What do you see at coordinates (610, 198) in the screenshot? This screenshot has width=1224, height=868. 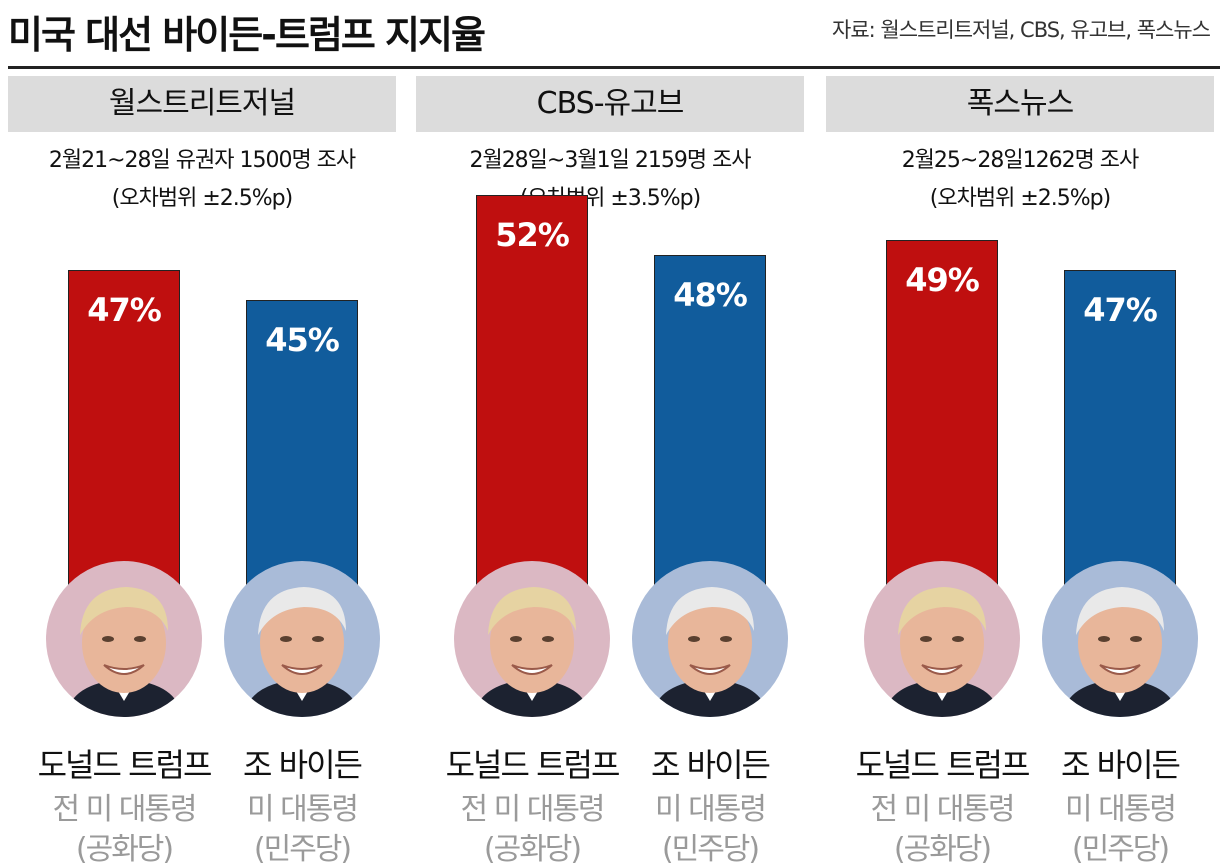 I see `margin-of-error: (오차범위 ±3.5%p)` at bounding box center [610, 198].